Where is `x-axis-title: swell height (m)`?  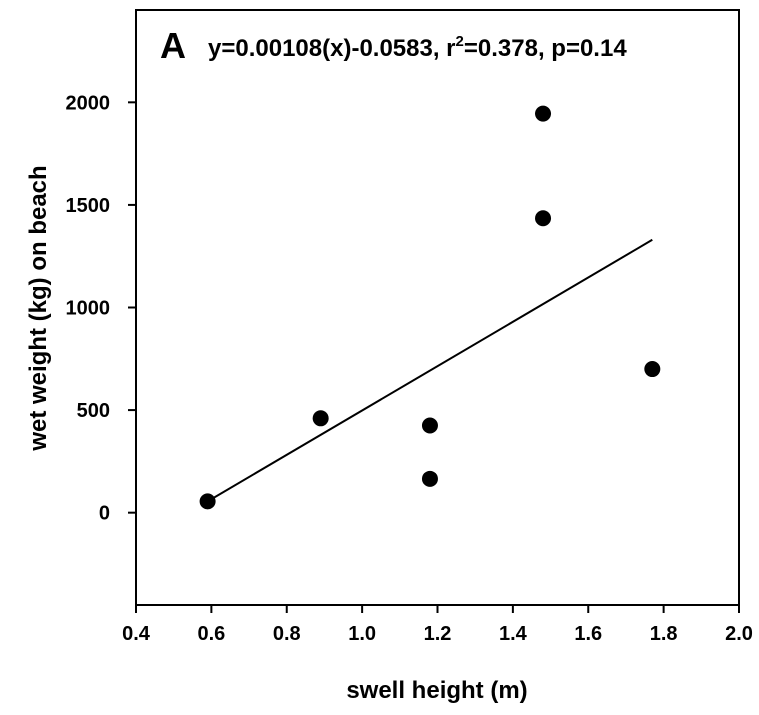 x-axis-title: swell height (m) is located at coordinates (436, 690).